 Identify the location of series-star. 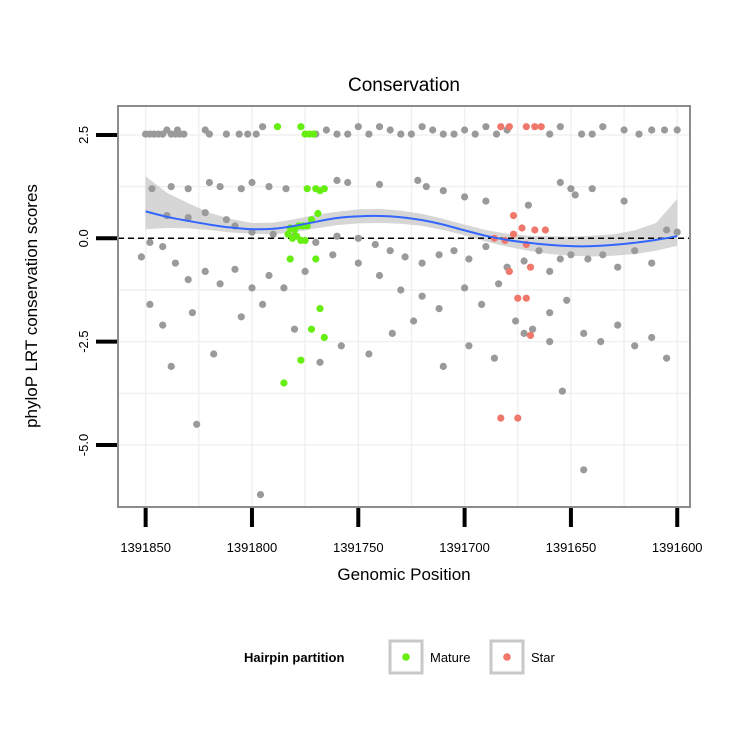
(520, 272).